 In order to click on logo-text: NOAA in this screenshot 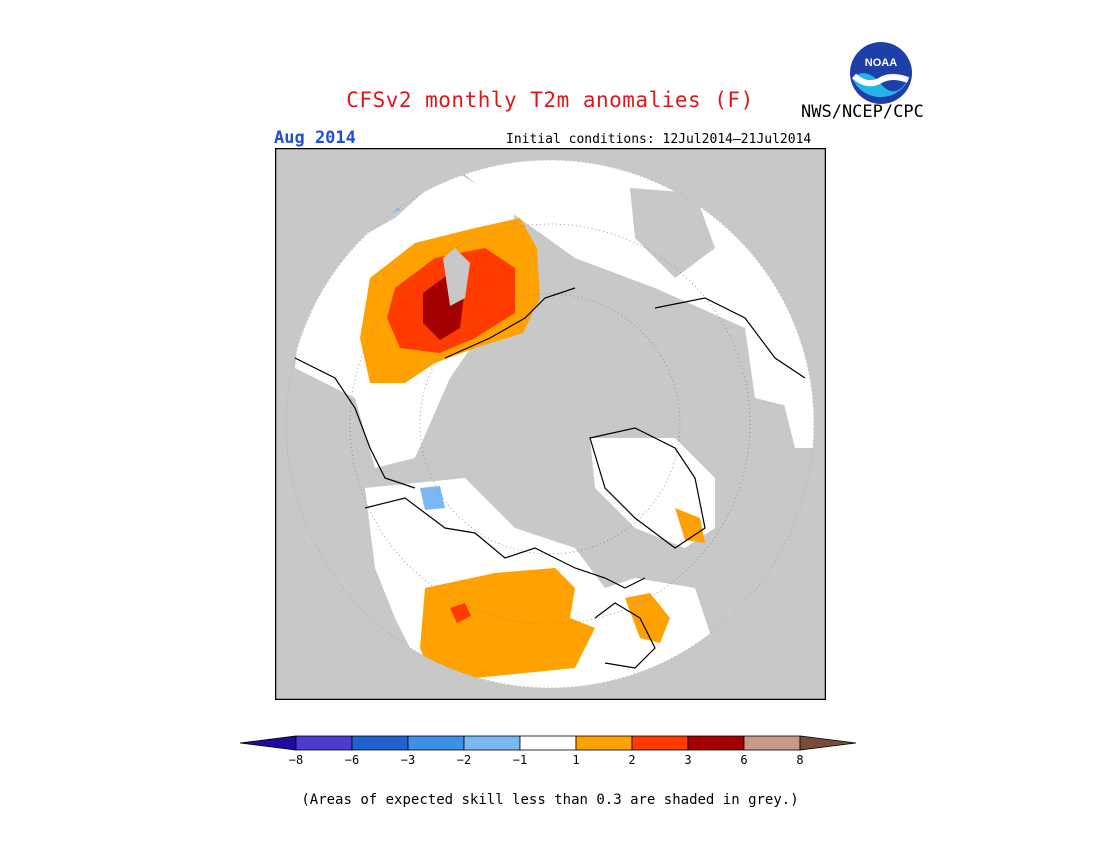, I will do `click(881, 63)`.